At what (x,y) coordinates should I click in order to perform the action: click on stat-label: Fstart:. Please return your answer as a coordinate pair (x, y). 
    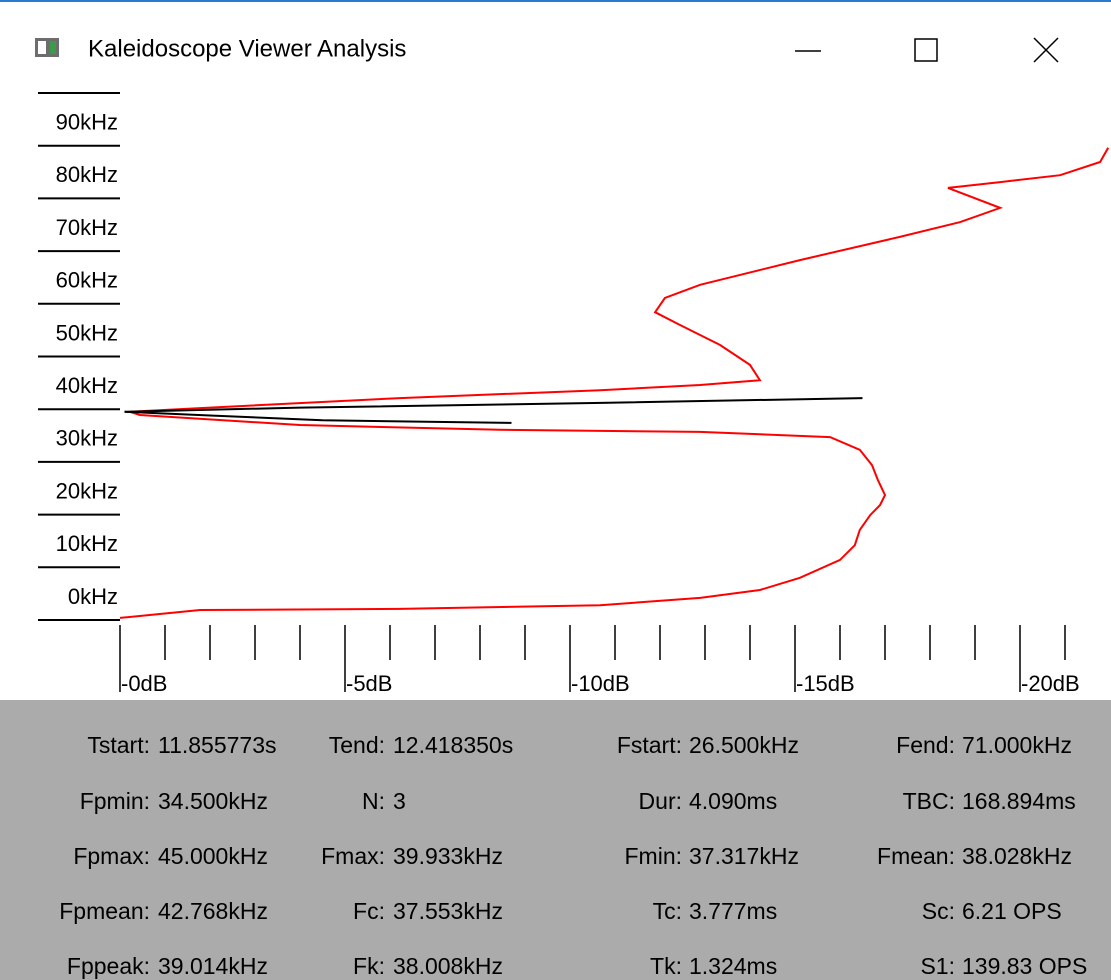
    Looking at the image, I should click on (649, 745).